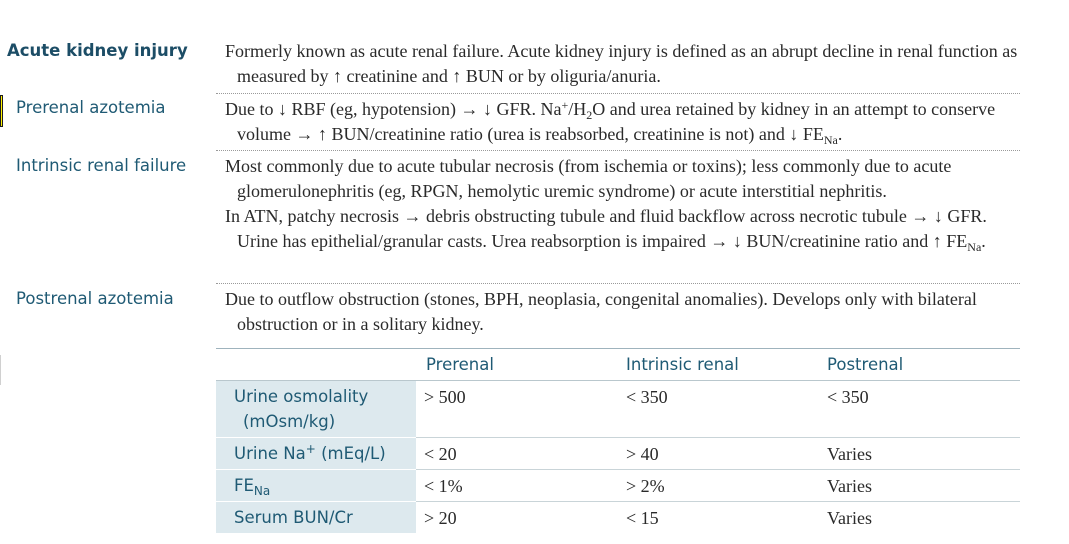  Describe the element at coordinates (316, 485) in the screenshot. I see `table-row-label: FENa` at that location.